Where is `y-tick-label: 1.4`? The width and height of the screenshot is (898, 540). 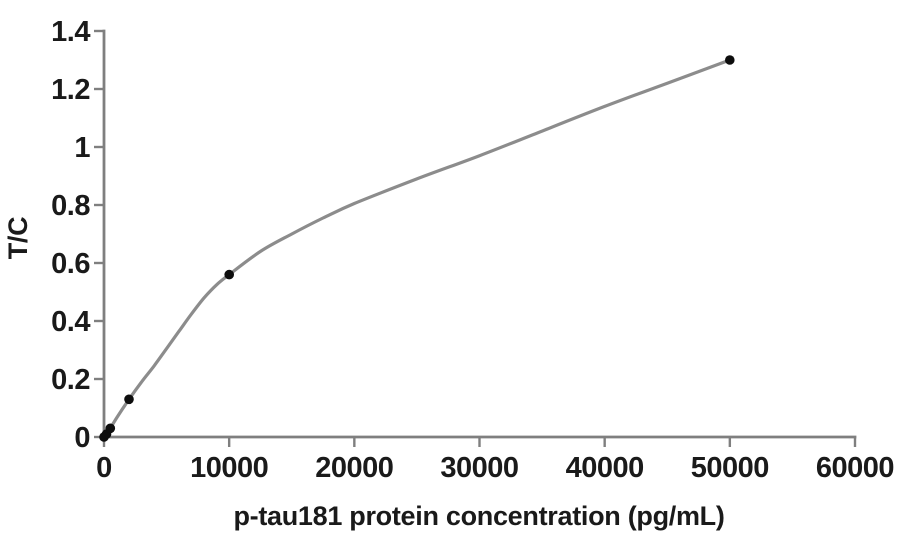 y-tick-label: 1.4 is located at coordinates (70, 32).